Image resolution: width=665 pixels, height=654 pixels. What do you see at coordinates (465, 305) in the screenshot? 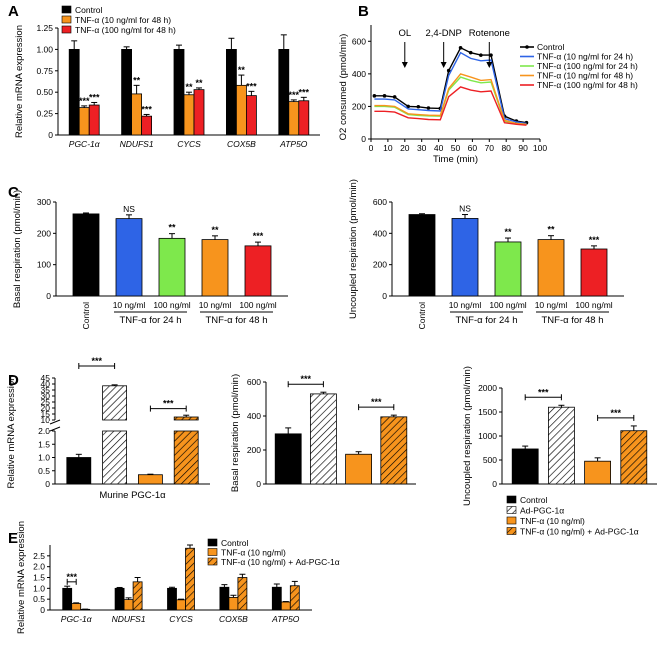
I see `c-uncoupled-x-tick-label: 10 ng/ml` at bounding box center [465, 305].